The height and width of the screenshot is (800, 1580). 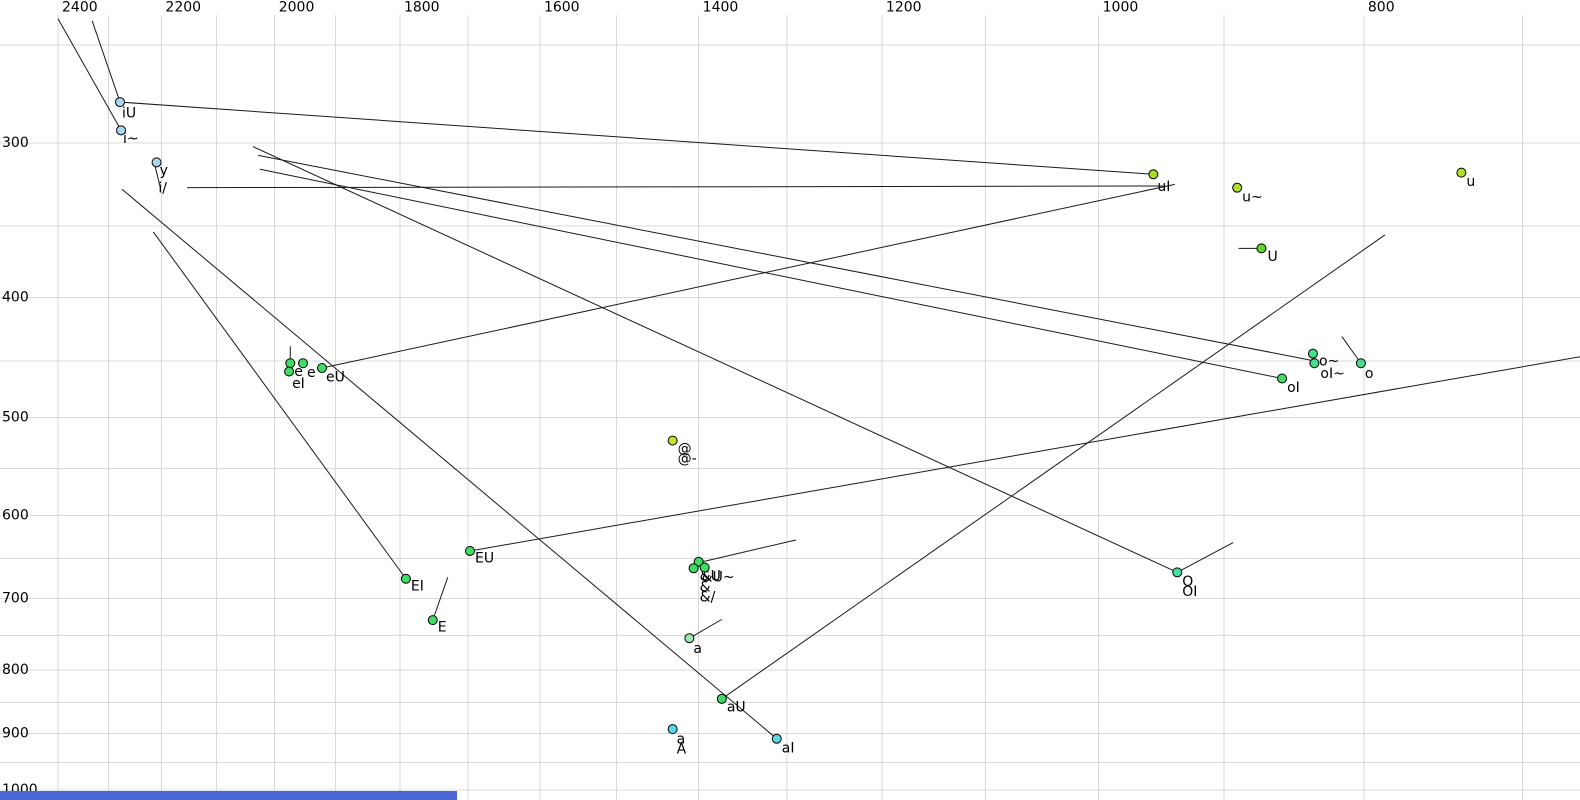 I want to click on vowel-label-eI: eI, so click(x=298, y=384).